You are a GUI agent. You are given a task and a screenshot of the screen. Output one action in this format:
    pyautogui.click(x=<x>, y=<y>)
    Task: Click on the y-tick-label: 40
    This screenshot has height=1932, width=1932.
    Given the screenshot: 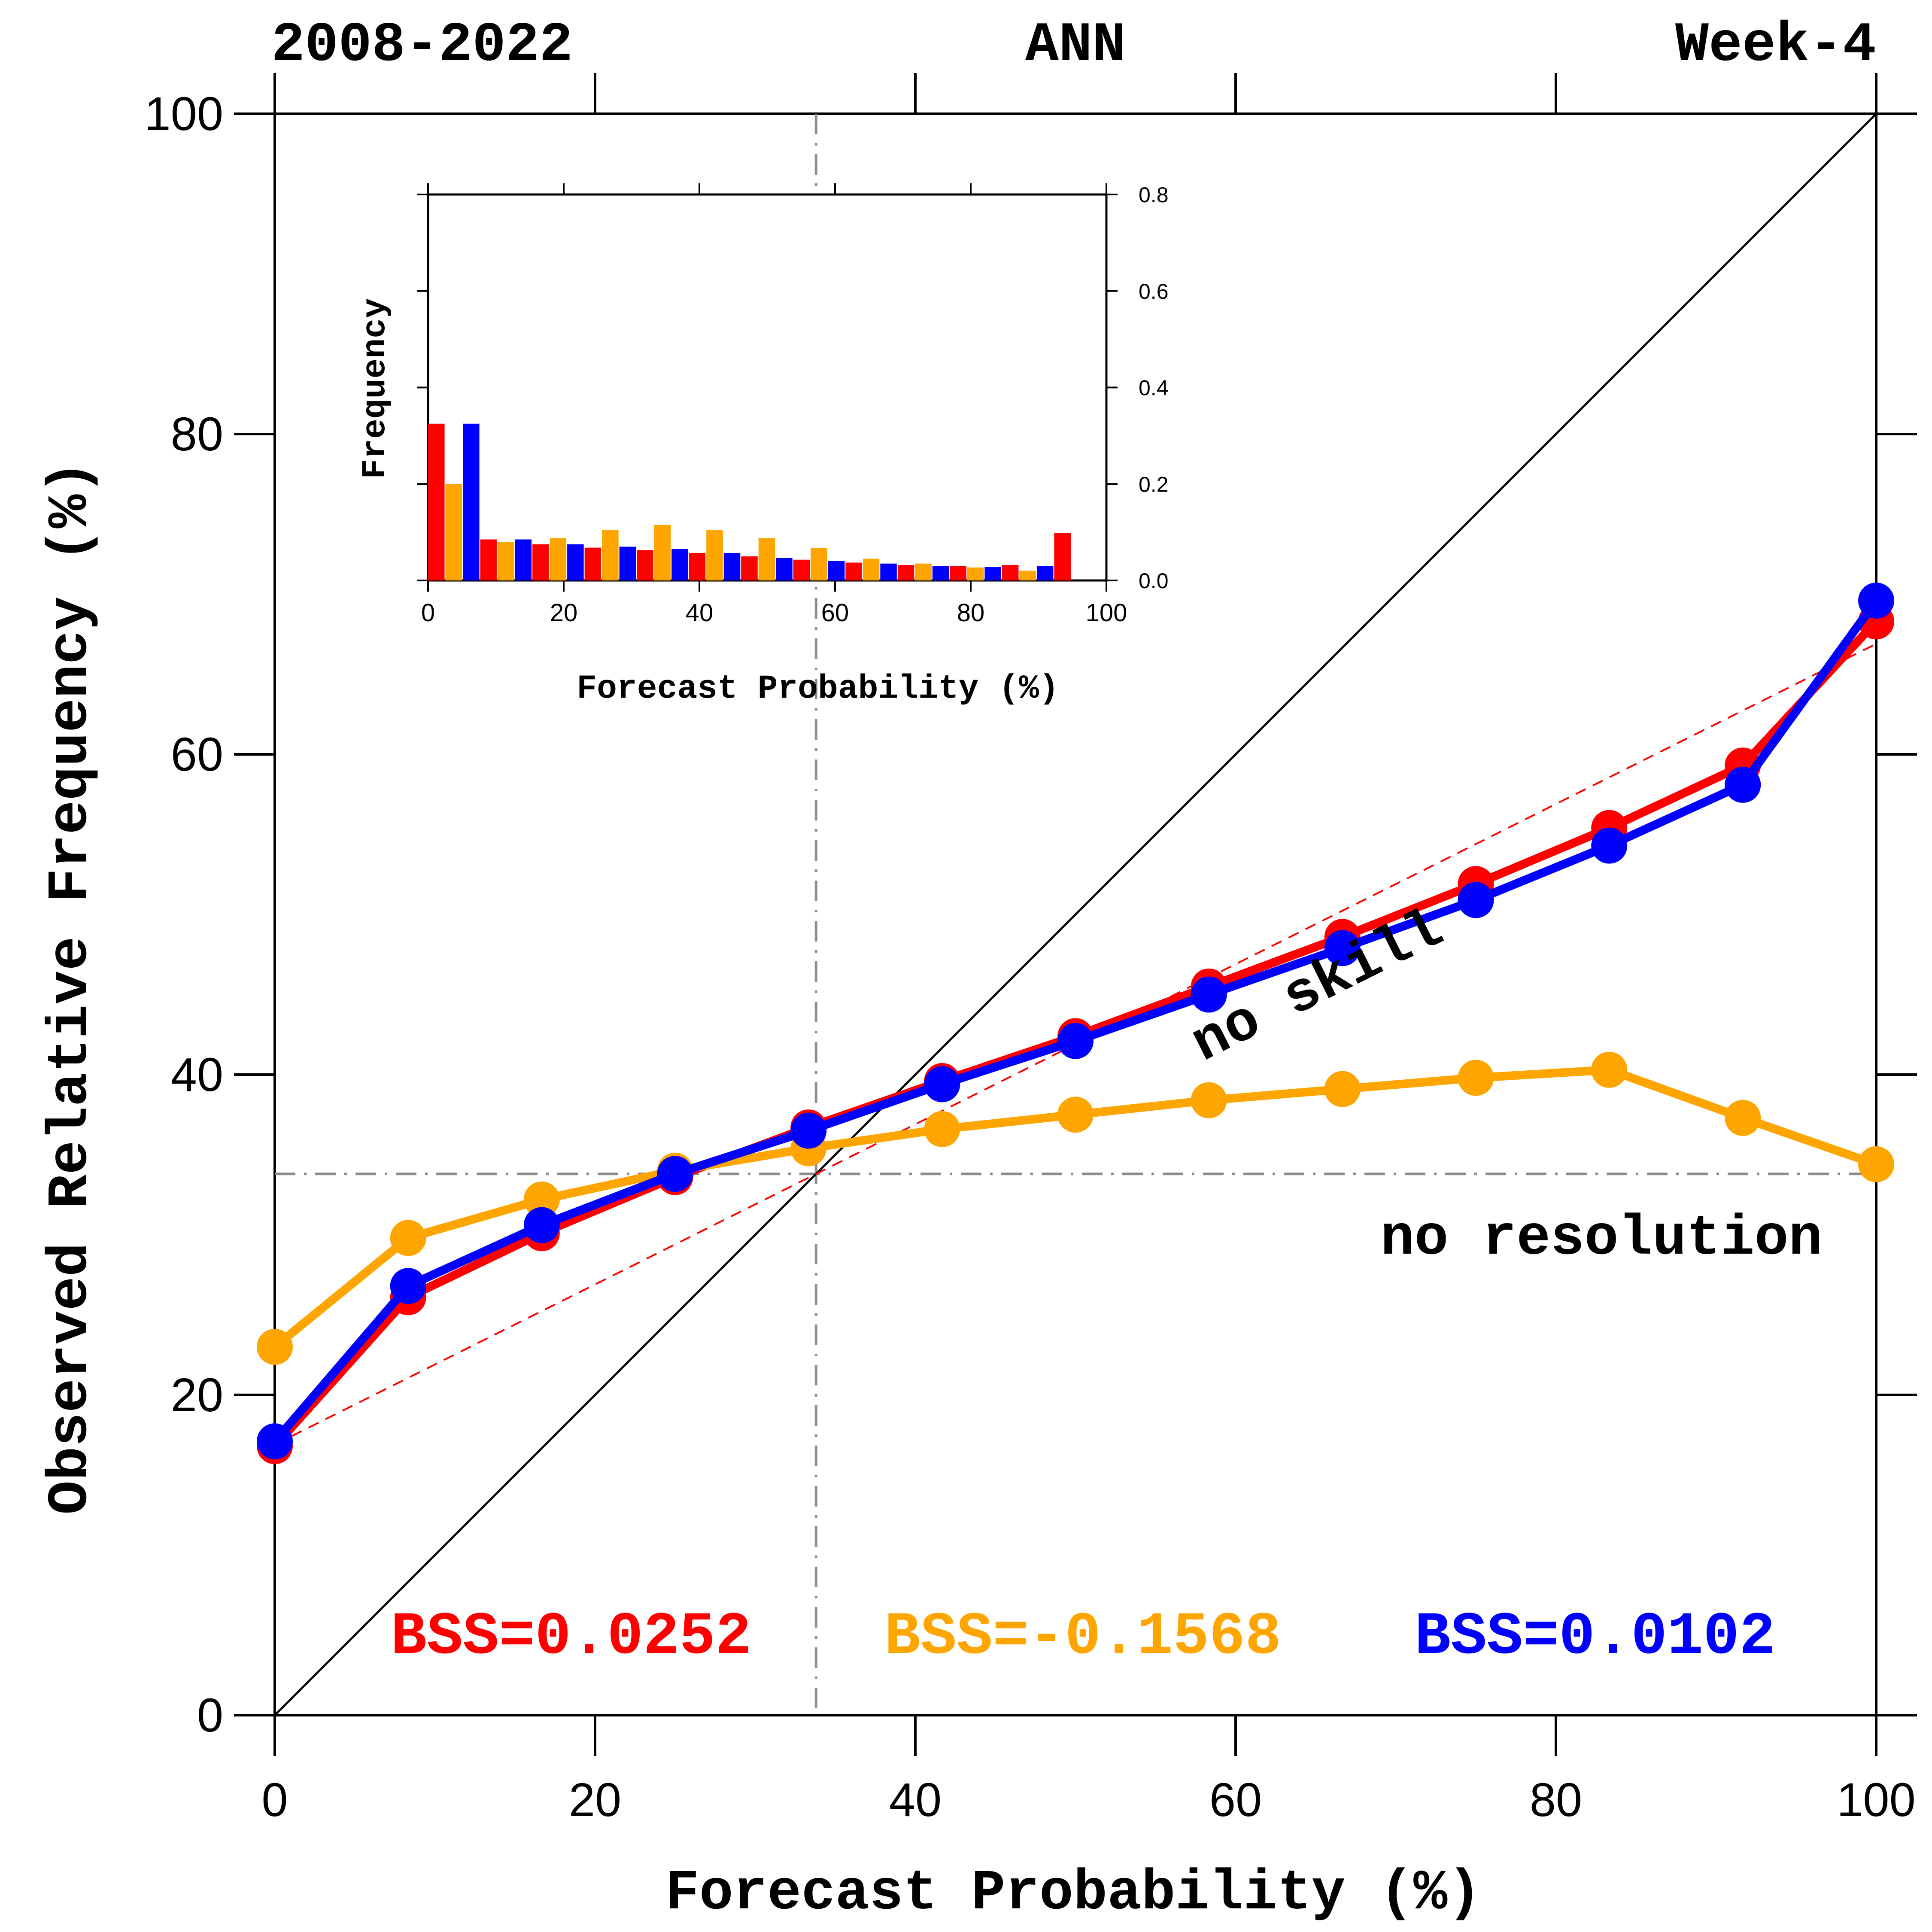 What is the action you would take?
    pyautogui.click(x=197, y=1074)
    